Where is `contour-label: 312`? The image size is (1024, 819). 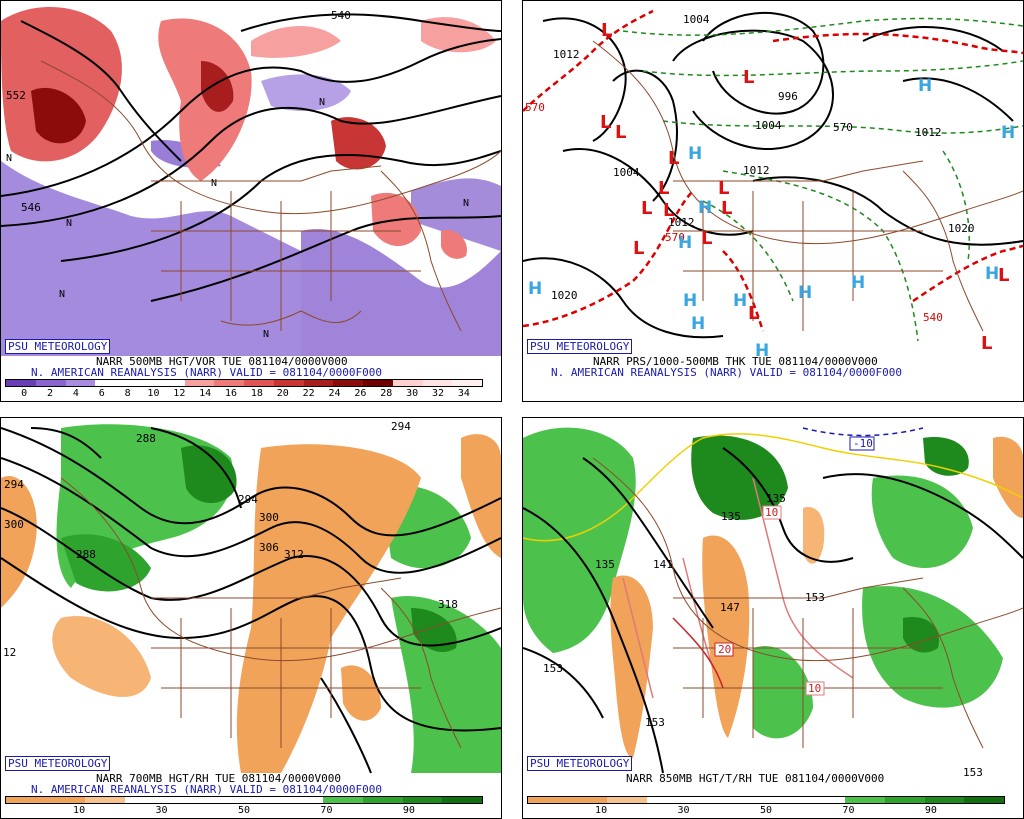
contour-label: 312 is located at coordinates (294, 554).